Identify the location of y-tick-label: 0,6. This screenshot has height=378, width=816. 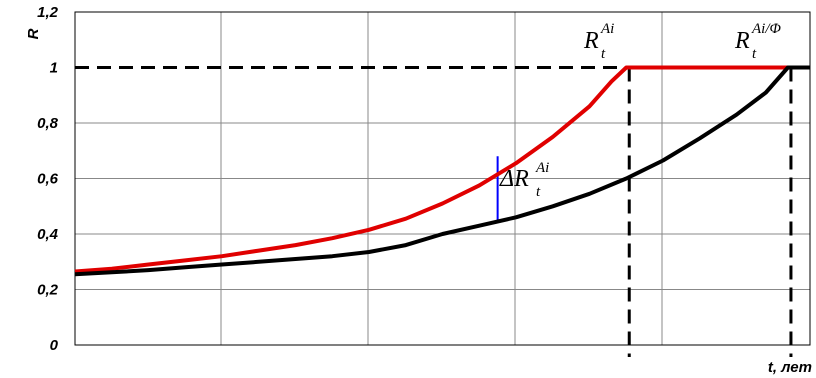
(48, 179).